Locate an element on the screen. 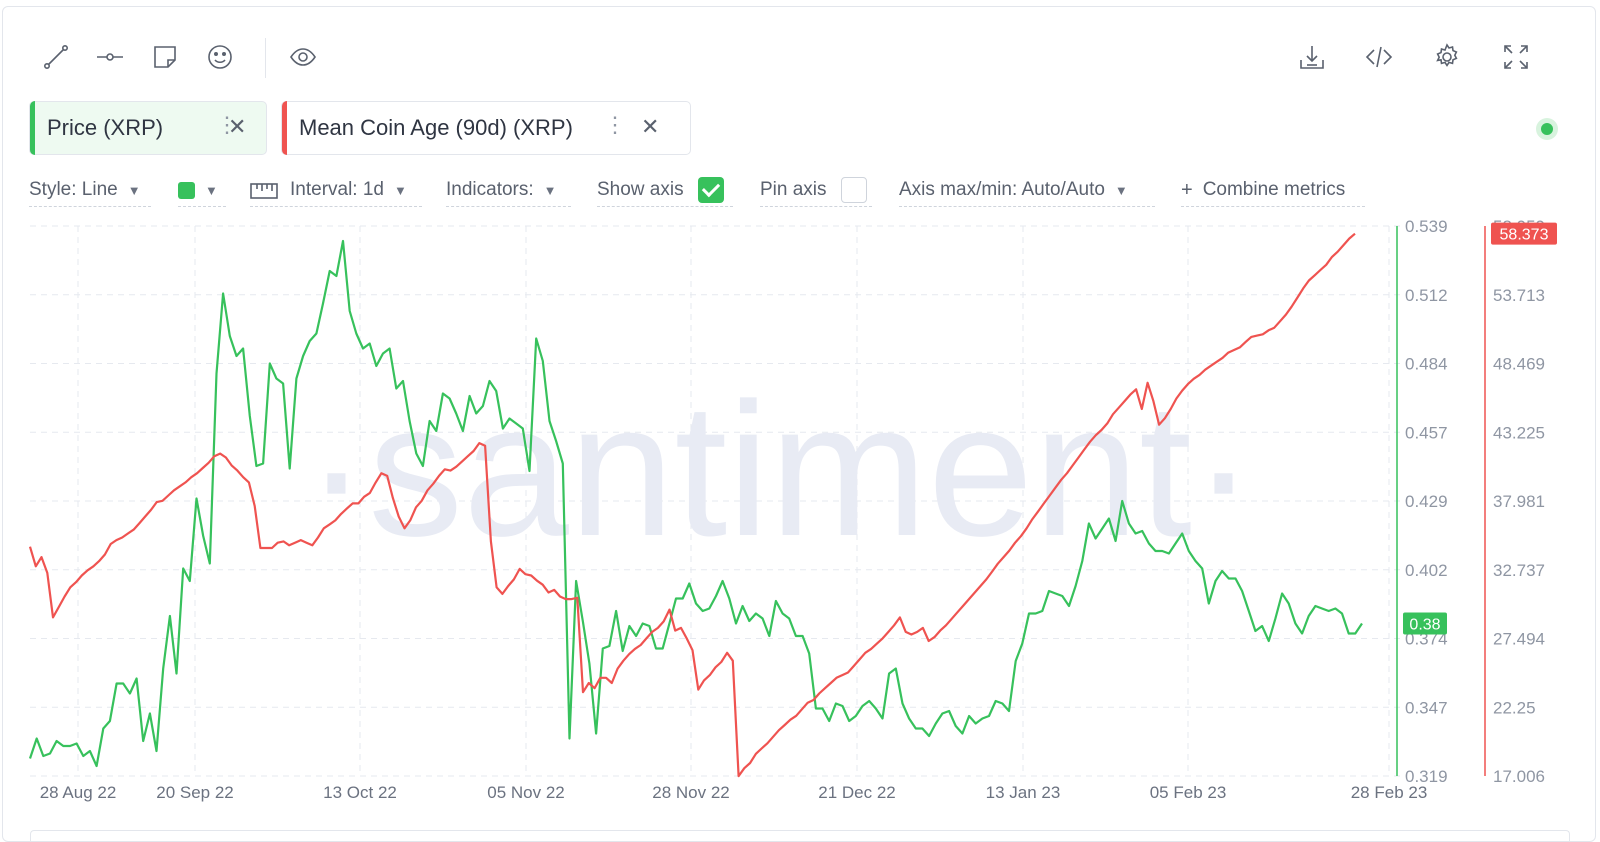  price-last-value-badge is located at coordinates (1425, 623).